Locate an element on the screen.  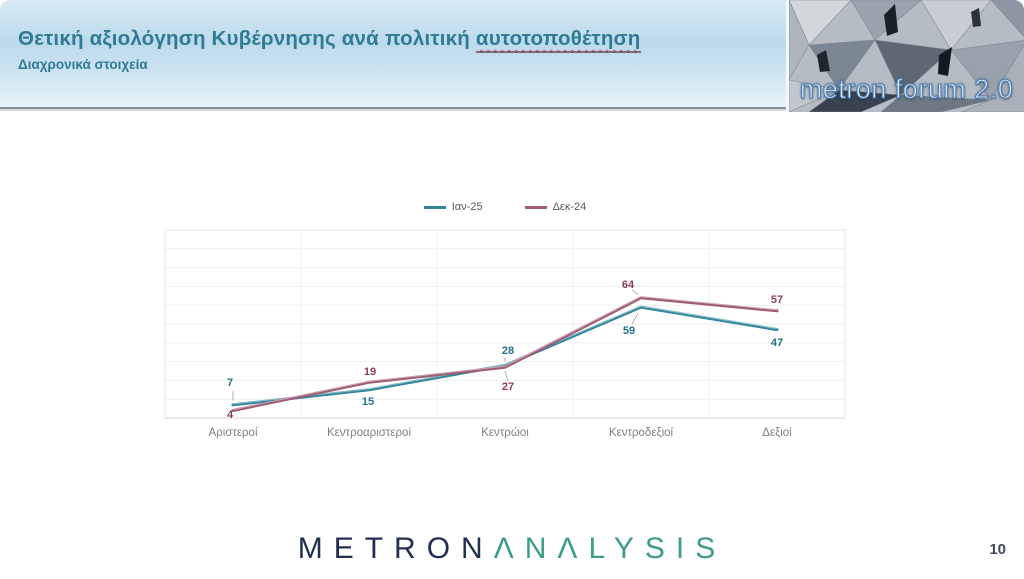
page-subtitle: Διαχρονικά στοιχεία is located at coordinates (83, 64).